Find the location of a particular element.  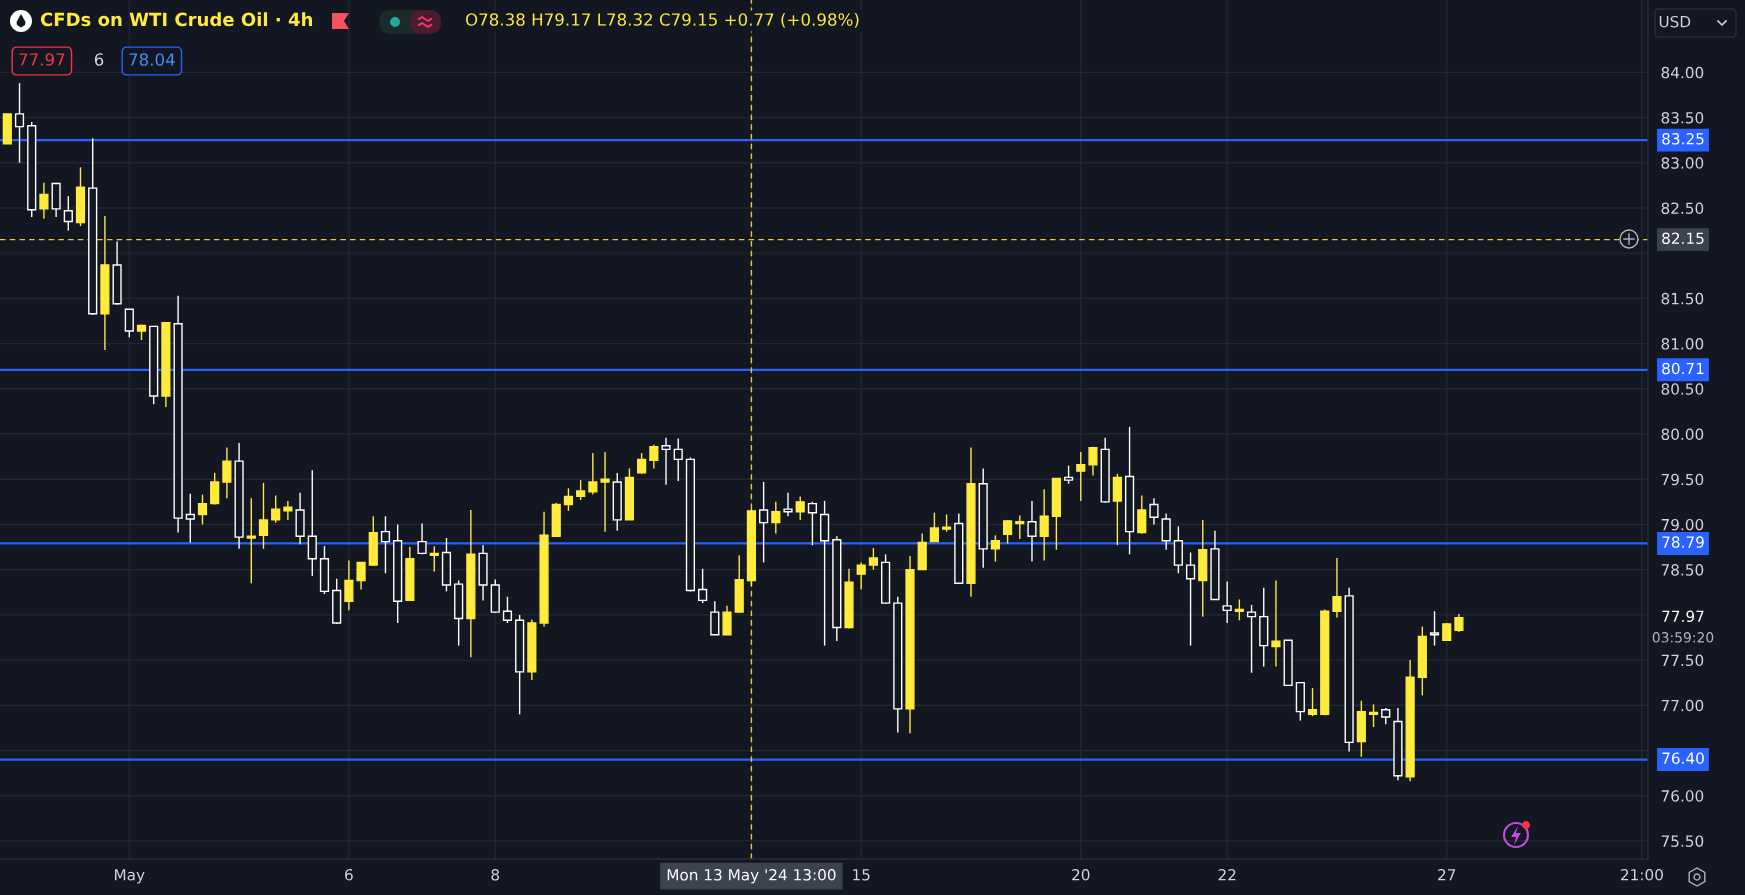

x-tick-label: 6 is located at coordinates (349, 874).